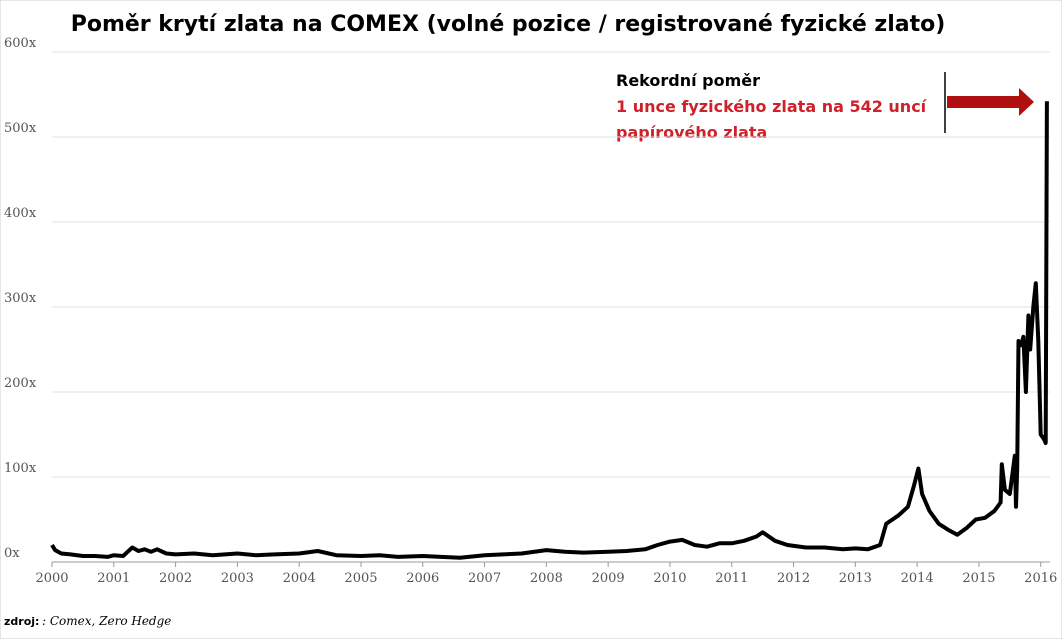 The width and height of the screenshot is (1062, 639). I want to click on x-tick-label: 2009, so click(608, 578).